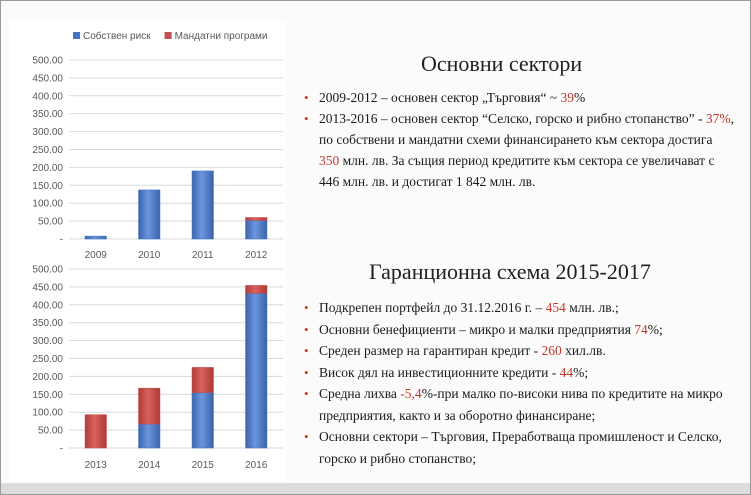 This screenshot has width=751, height=495. What do you see at coordinates (149, 255) in the screenshot?
I see `x-tick-label-top: 2010` at bounding box center [149, 255].